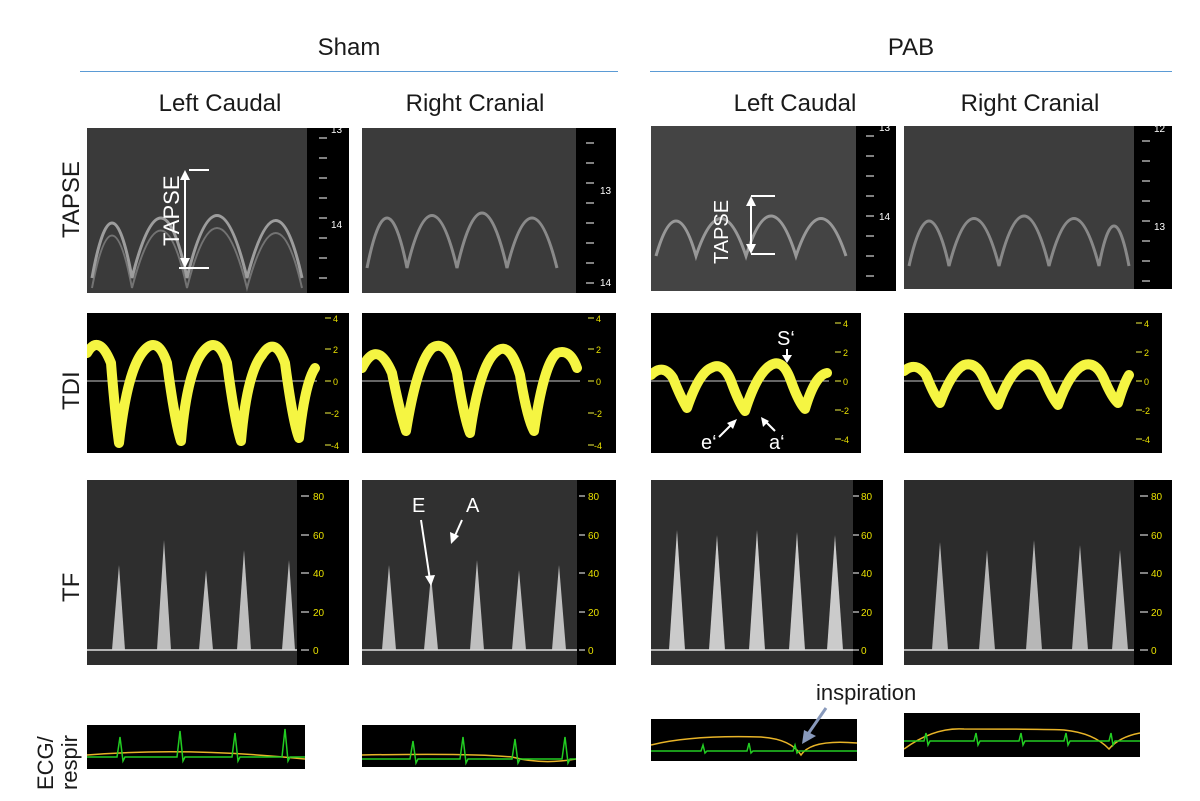 This screenshot has width=1200, height=801. Describe the element at coordinates (473, 506) in the screenshot. I see `a-peak-label: A` at that location.